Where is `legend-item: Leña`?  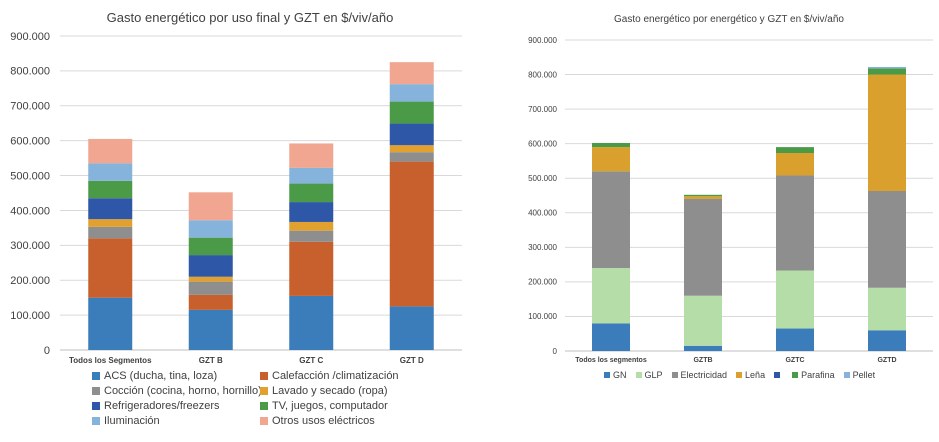
legend-item: Leña is located at coordinates (750, 375).